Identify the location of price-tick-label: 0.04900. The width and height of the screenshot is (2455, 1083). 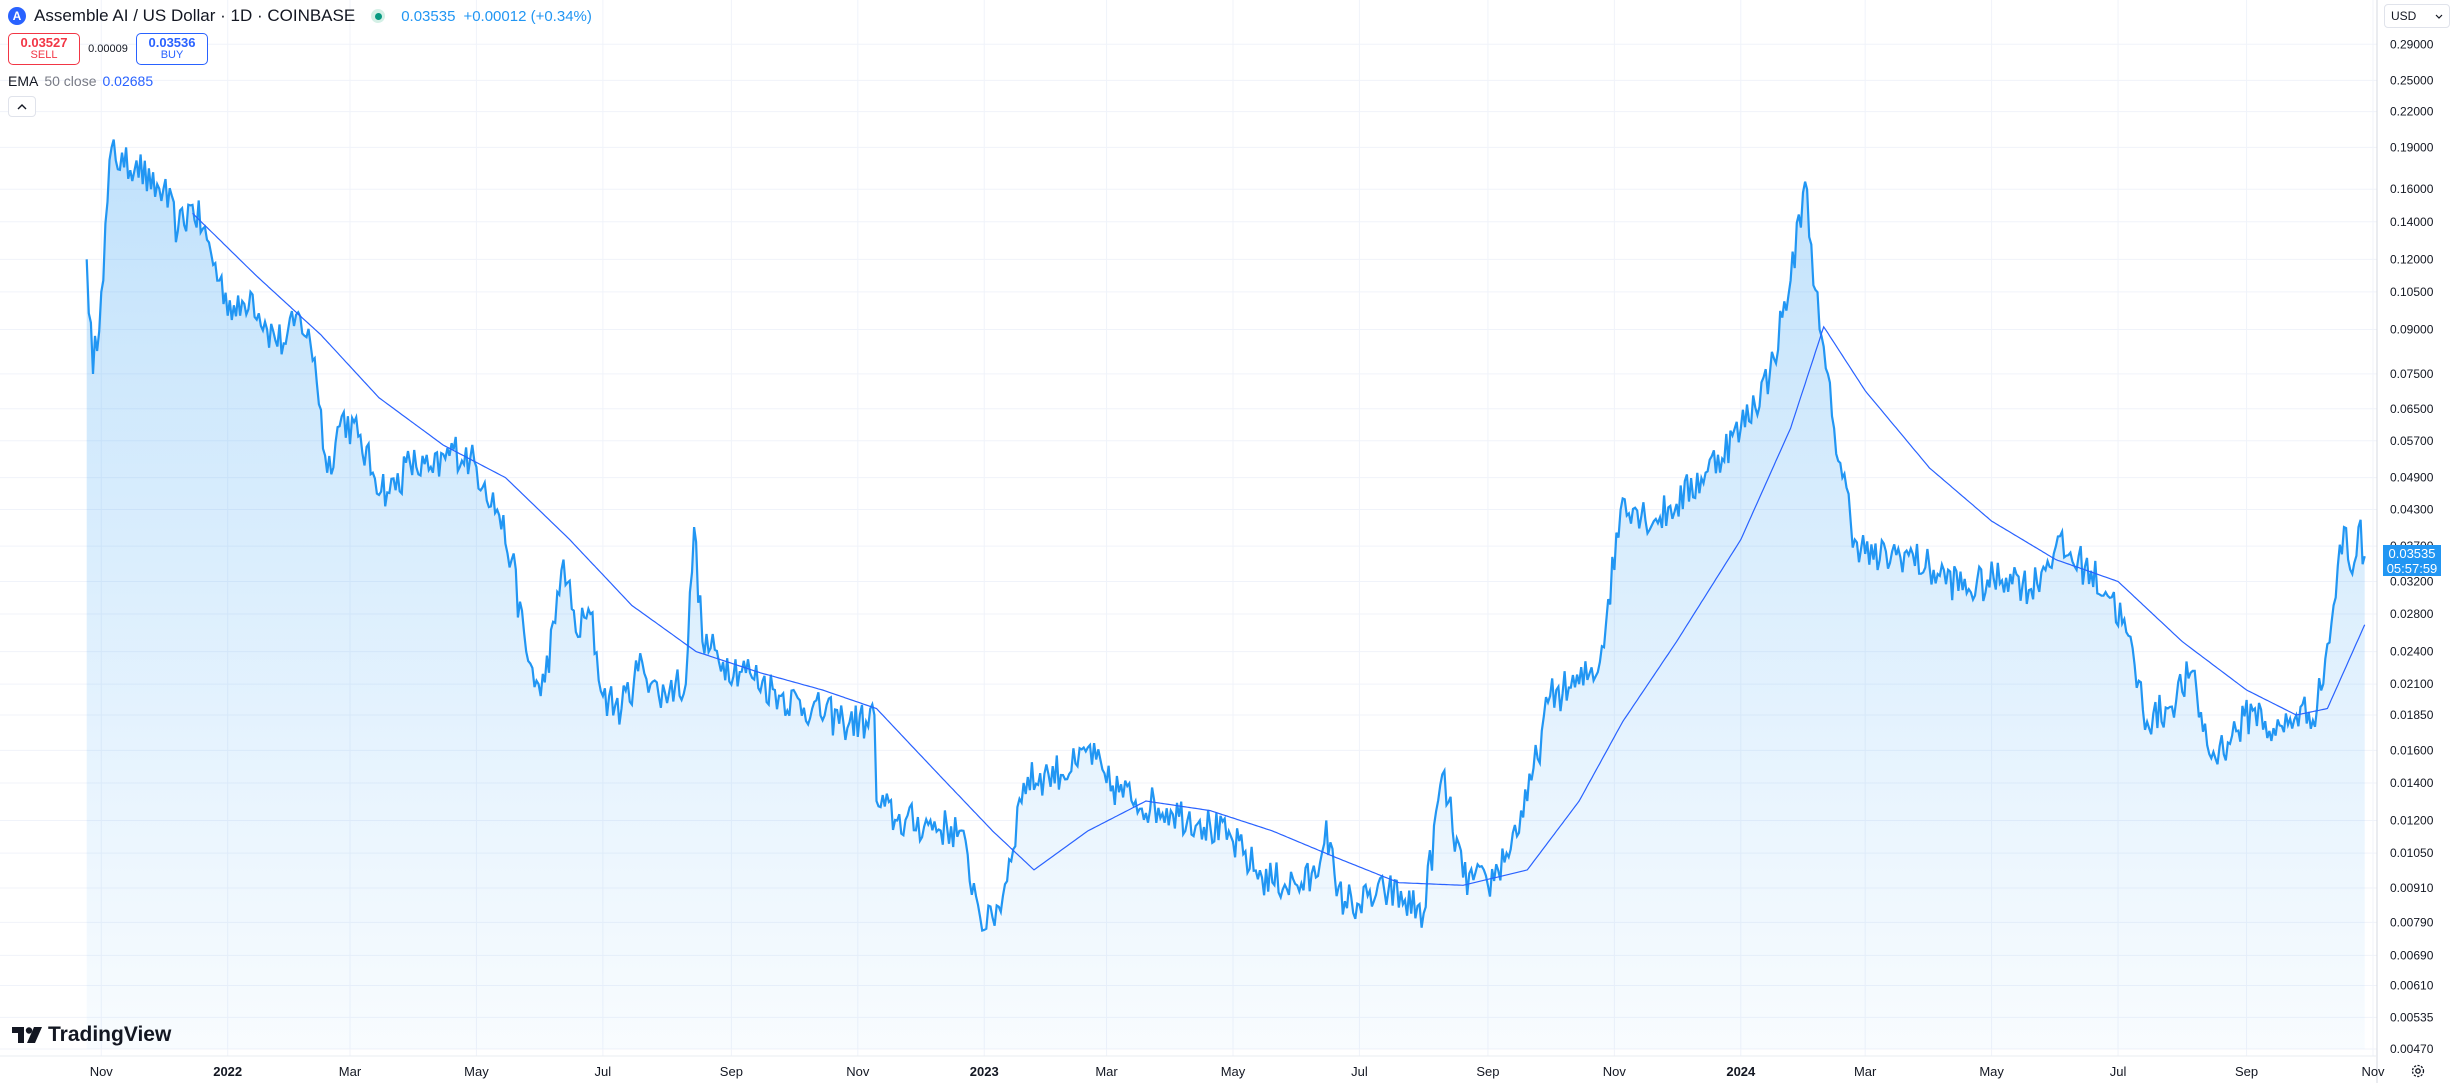
(2412, 478).